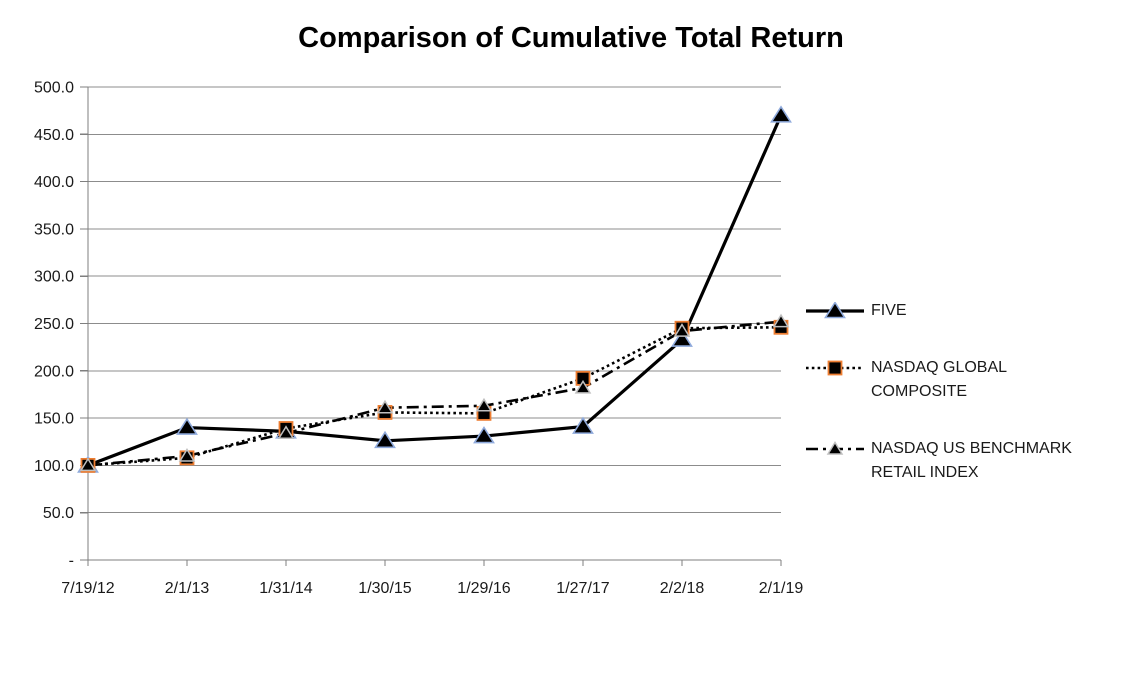  Describe the element at coordinates (54, 324) in the screenshot. I see `y-tick-label: 250.0` at that location.